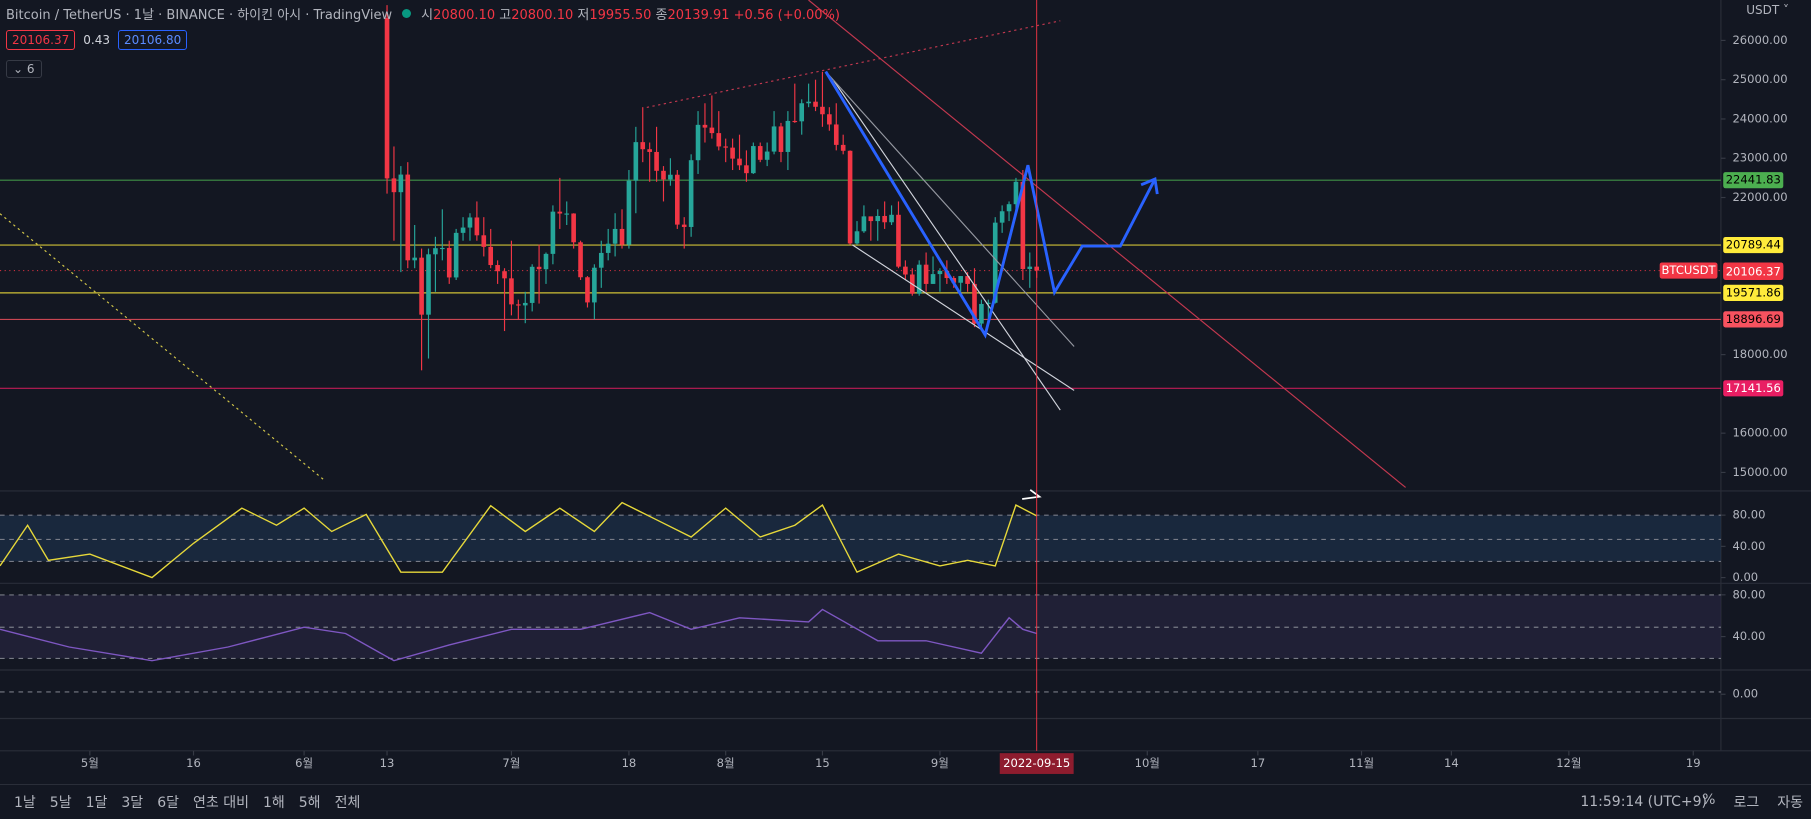 This screenshot has height=819, width=1811. What do you see at coordinates (427, 15) in the screenshot?
I see `ohlc-key: 시` at bounding box center [427, 15].